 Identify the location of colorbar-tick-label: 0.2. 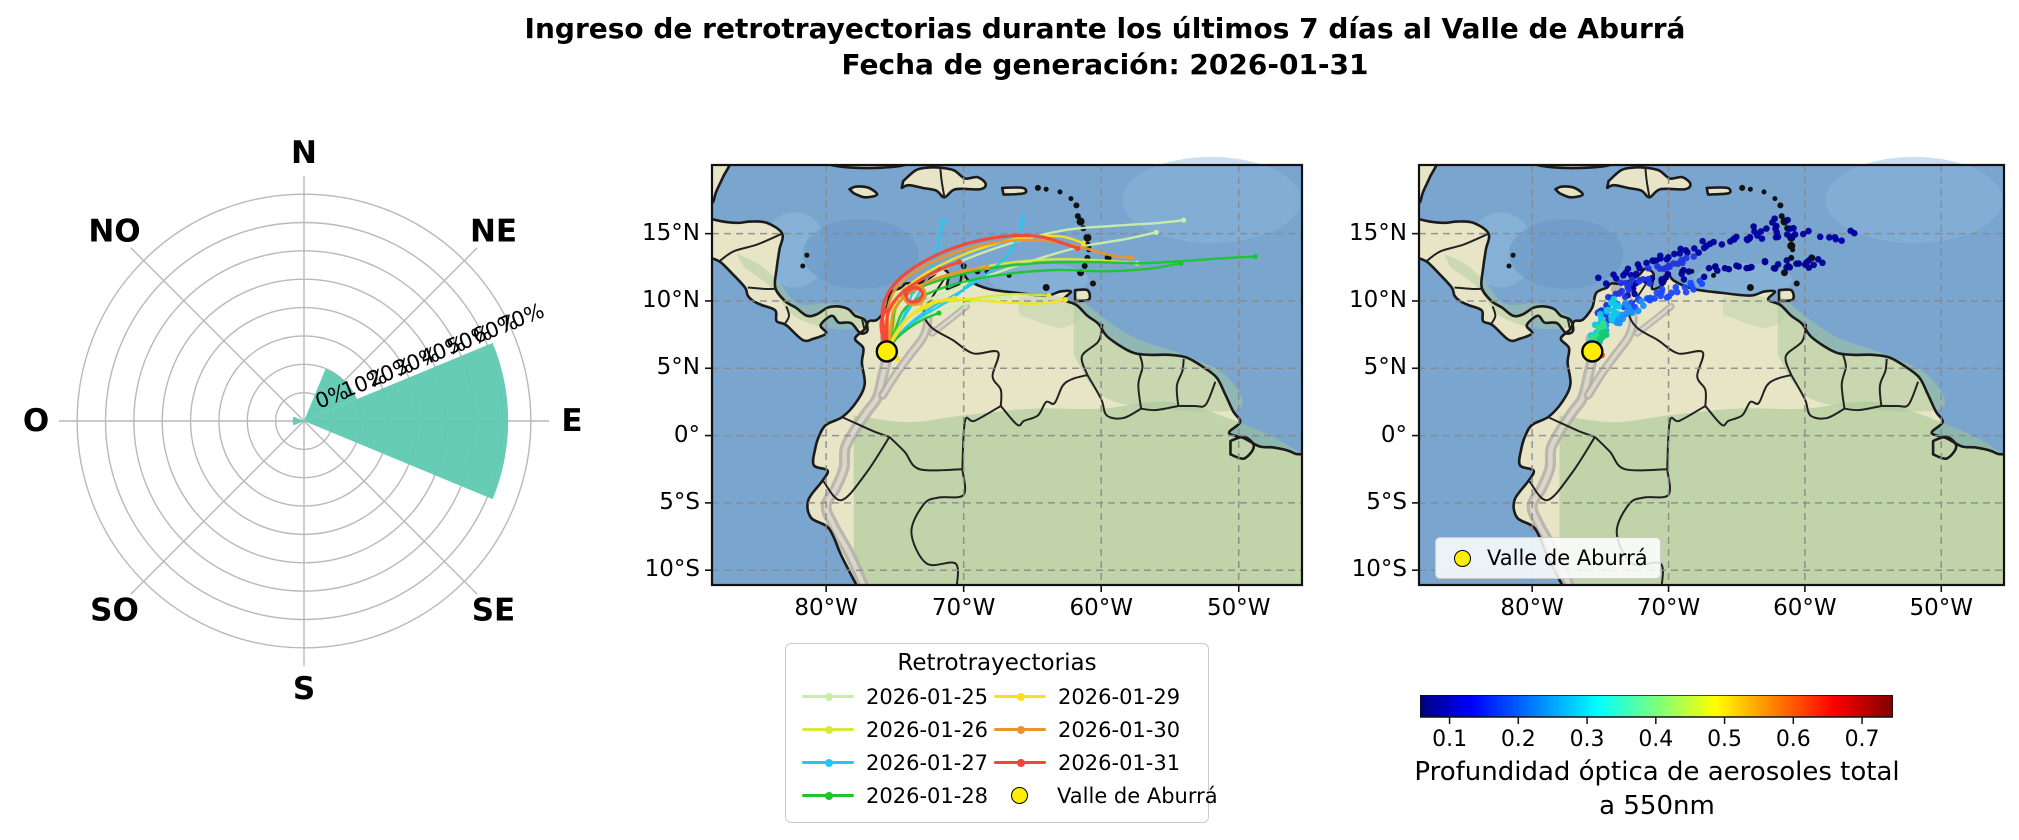
(1518, 739).